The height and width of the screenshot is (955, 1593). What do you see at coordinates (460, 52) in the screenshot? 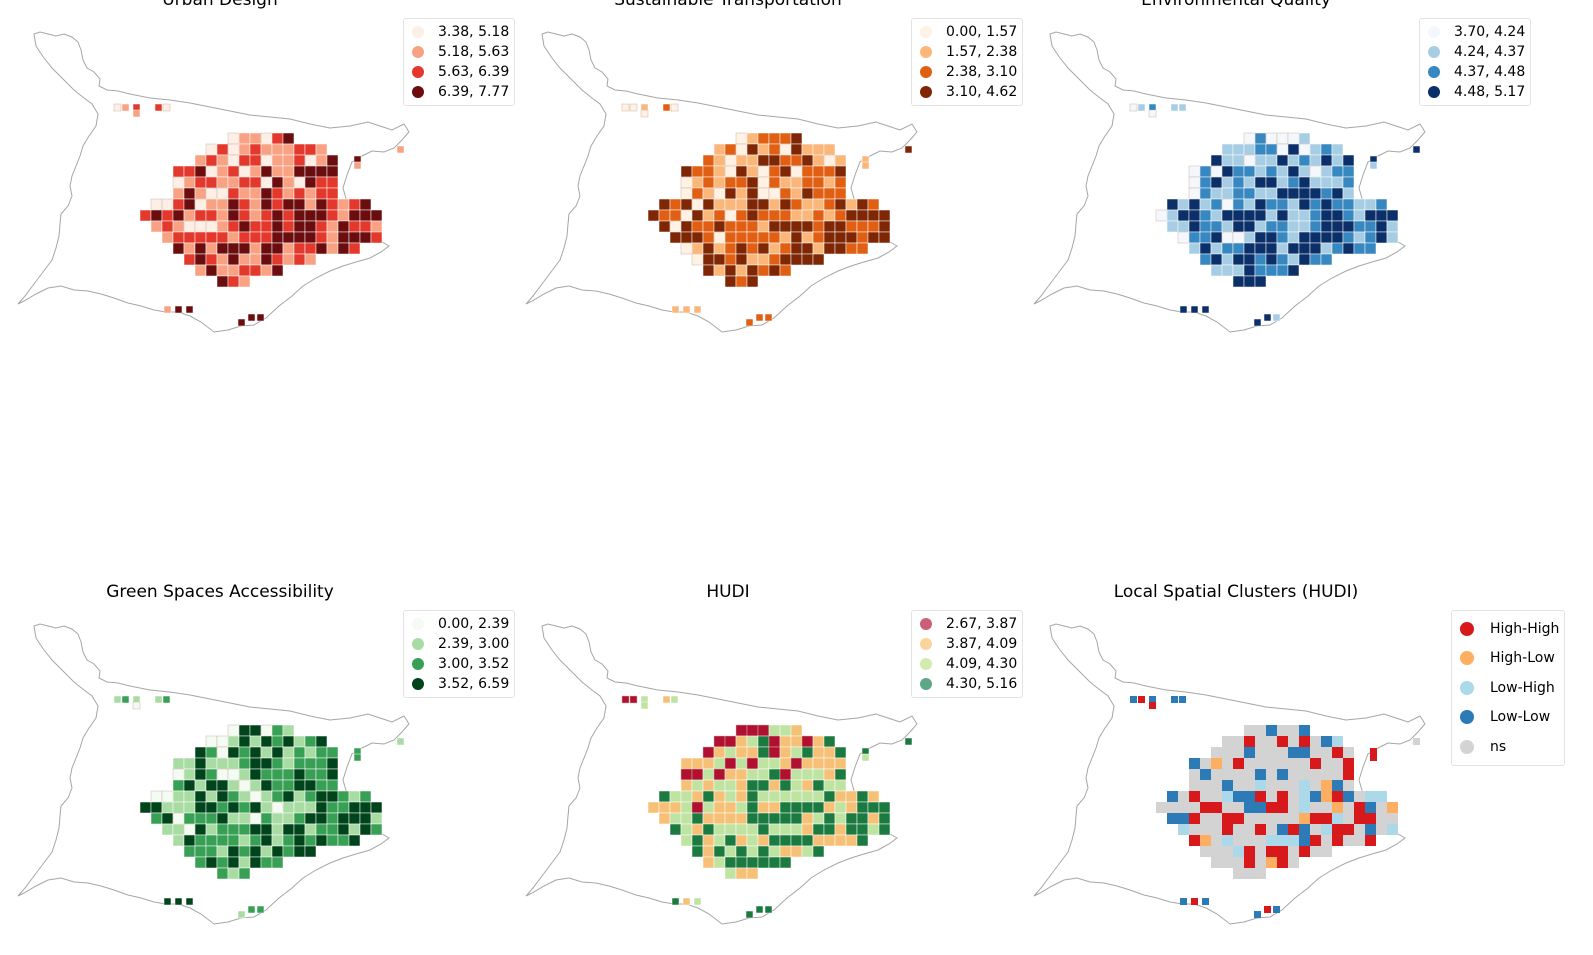
I see `legend-item: 5.18, 5.63` at bounding box center [460, 52].